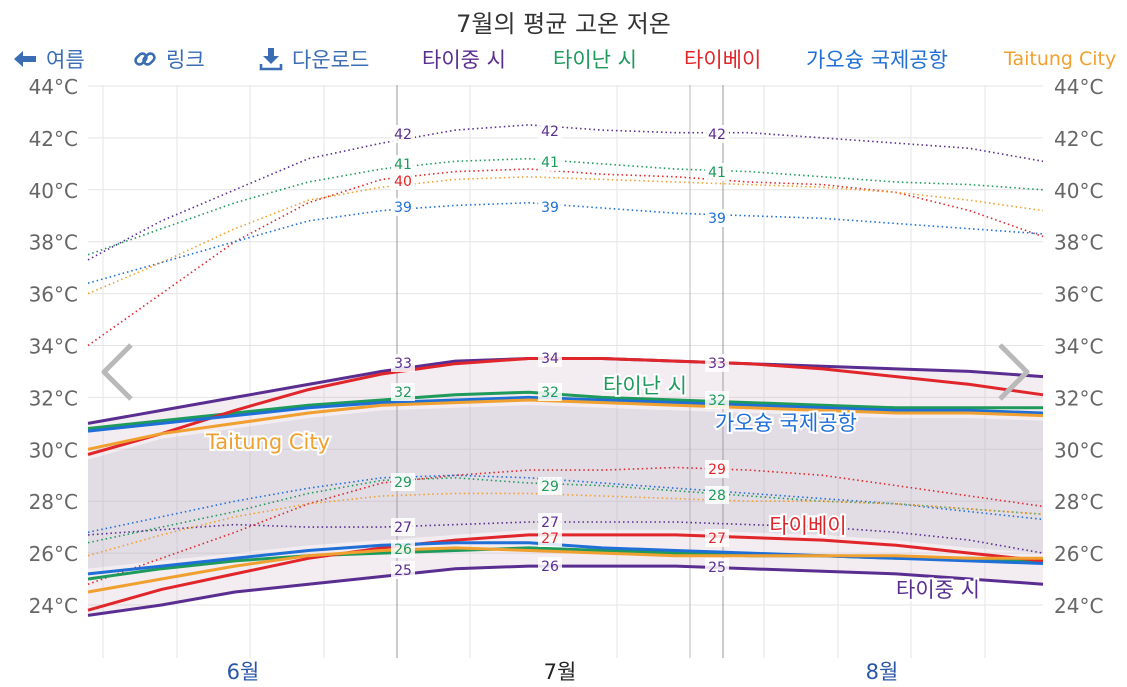 This screenshot has width=1127, height=687. What do you see at coordinates (53, 347) in the screenshot?
I see `y-tick-label-left: 34°C` at bounding box center [53, 347].